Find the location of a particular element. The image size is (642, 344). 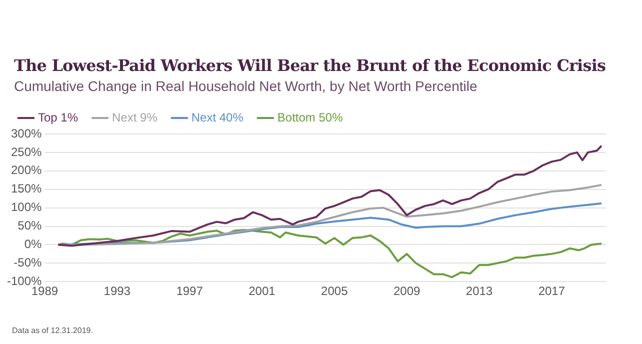

x-tick-label: 2009 is located at coordinates (406, 291).